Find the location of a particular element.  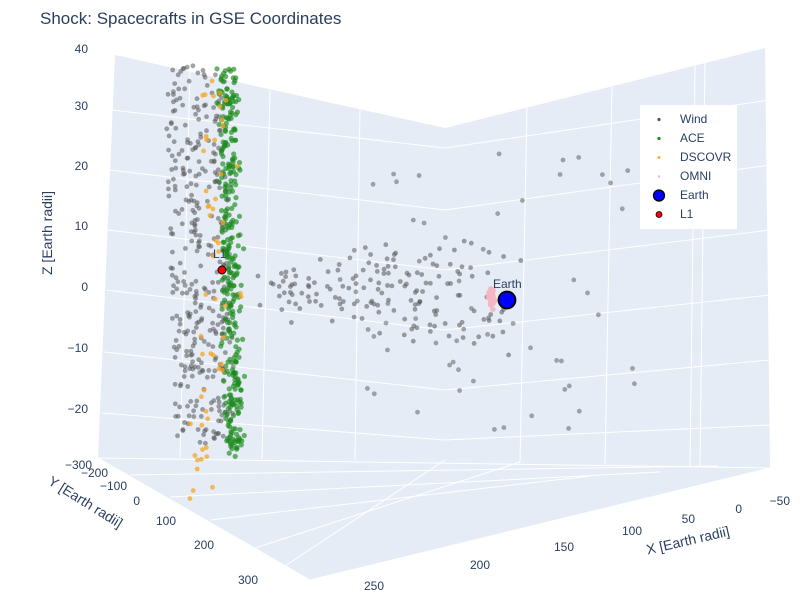

legend-item-dscovr: DSCOVR is located at coordinates (688, 157).